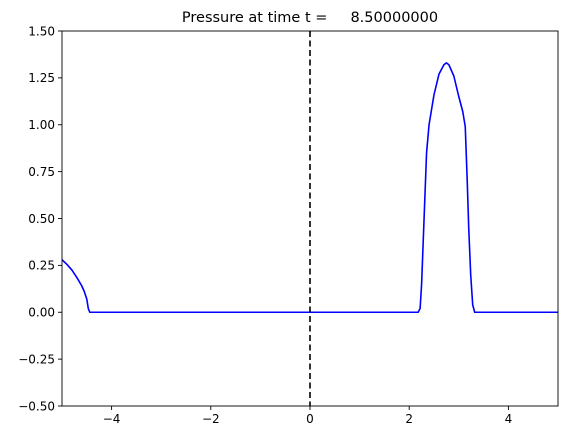 This screenshot has height=433, width=568. I want to click on x-tick-label: 2, so click(409, 419).